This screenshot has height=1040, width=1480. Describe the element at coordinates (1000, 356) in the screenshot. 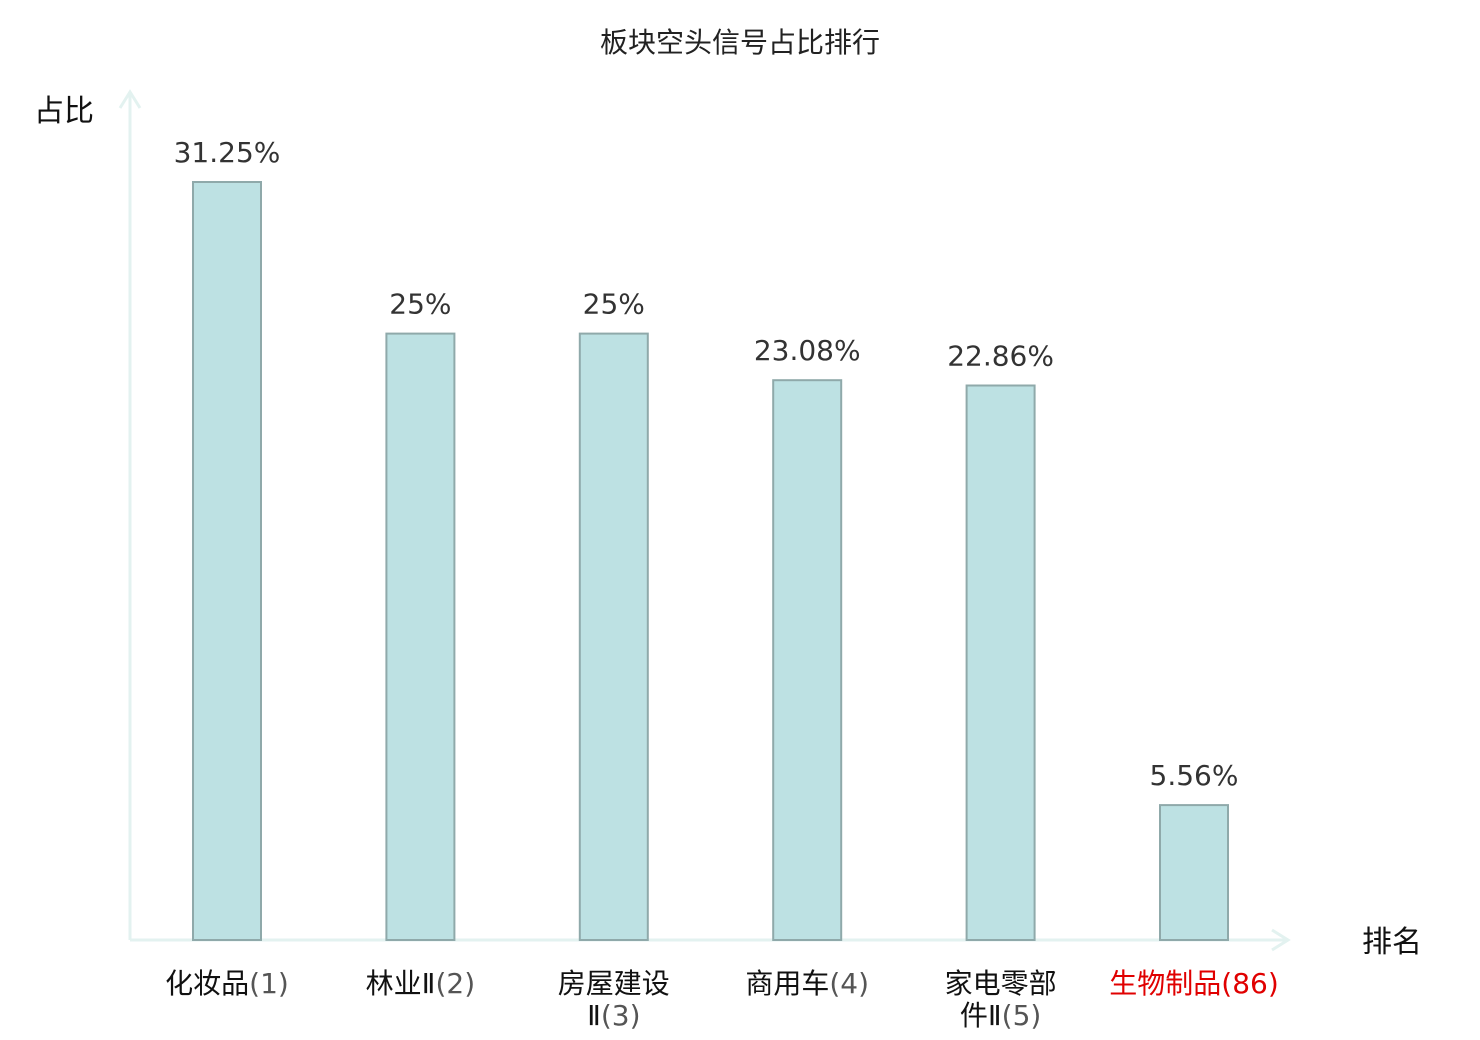

I see `value-label-5: 22.86%` at that location.